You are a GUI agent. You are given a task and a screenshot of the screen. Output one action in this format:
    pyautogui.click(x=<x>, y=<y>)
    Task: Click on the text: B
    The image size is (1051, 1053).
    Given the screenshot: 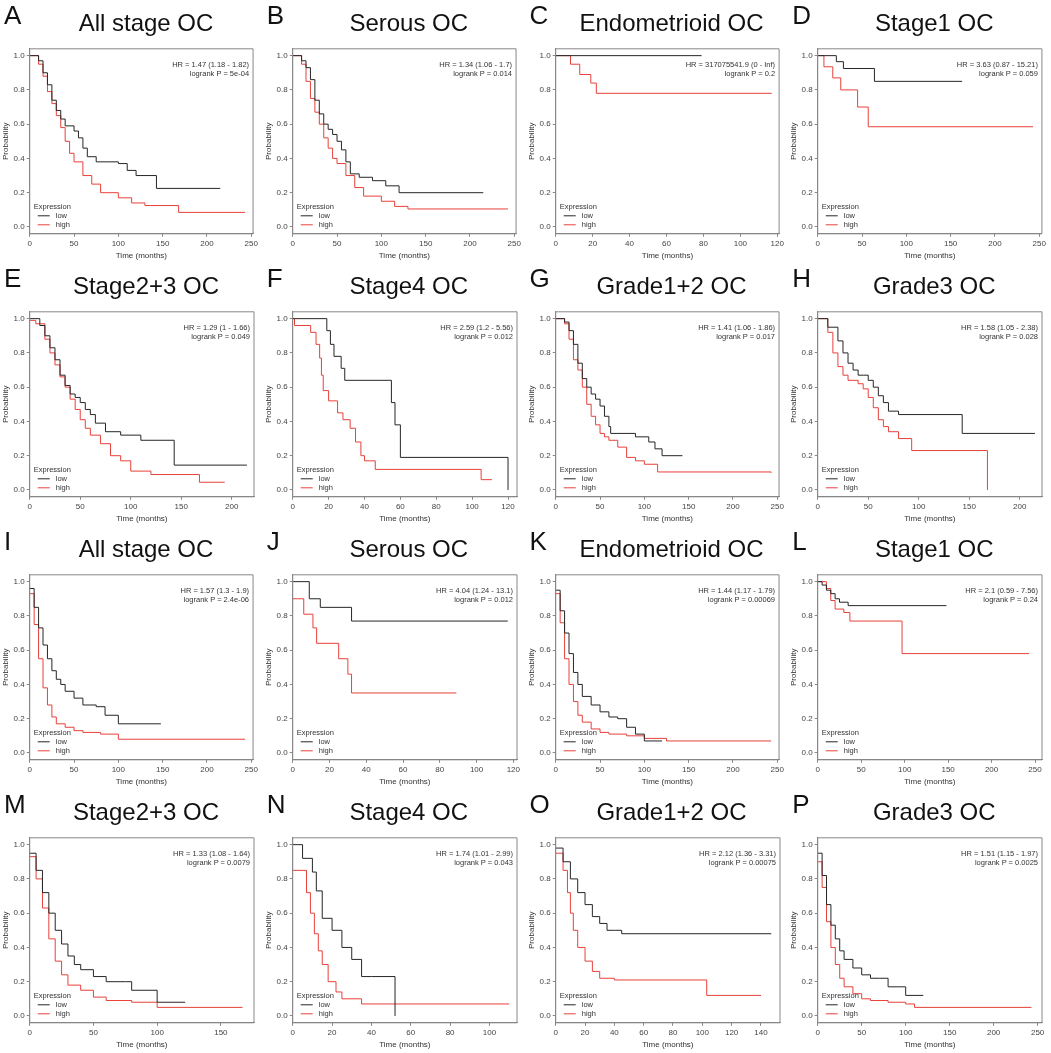 What is the action you would take?
    pyautogui.click(x=275, y=15)
    